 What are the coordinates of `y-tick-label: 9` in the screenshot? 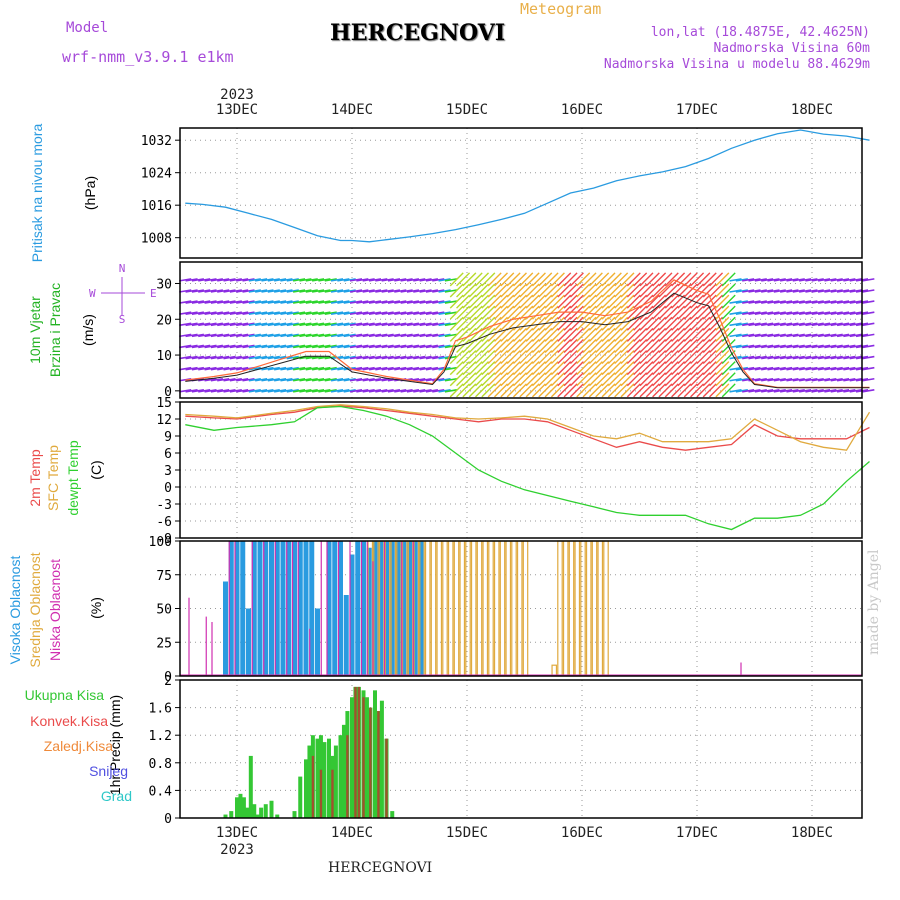 It's located at (168, 437).